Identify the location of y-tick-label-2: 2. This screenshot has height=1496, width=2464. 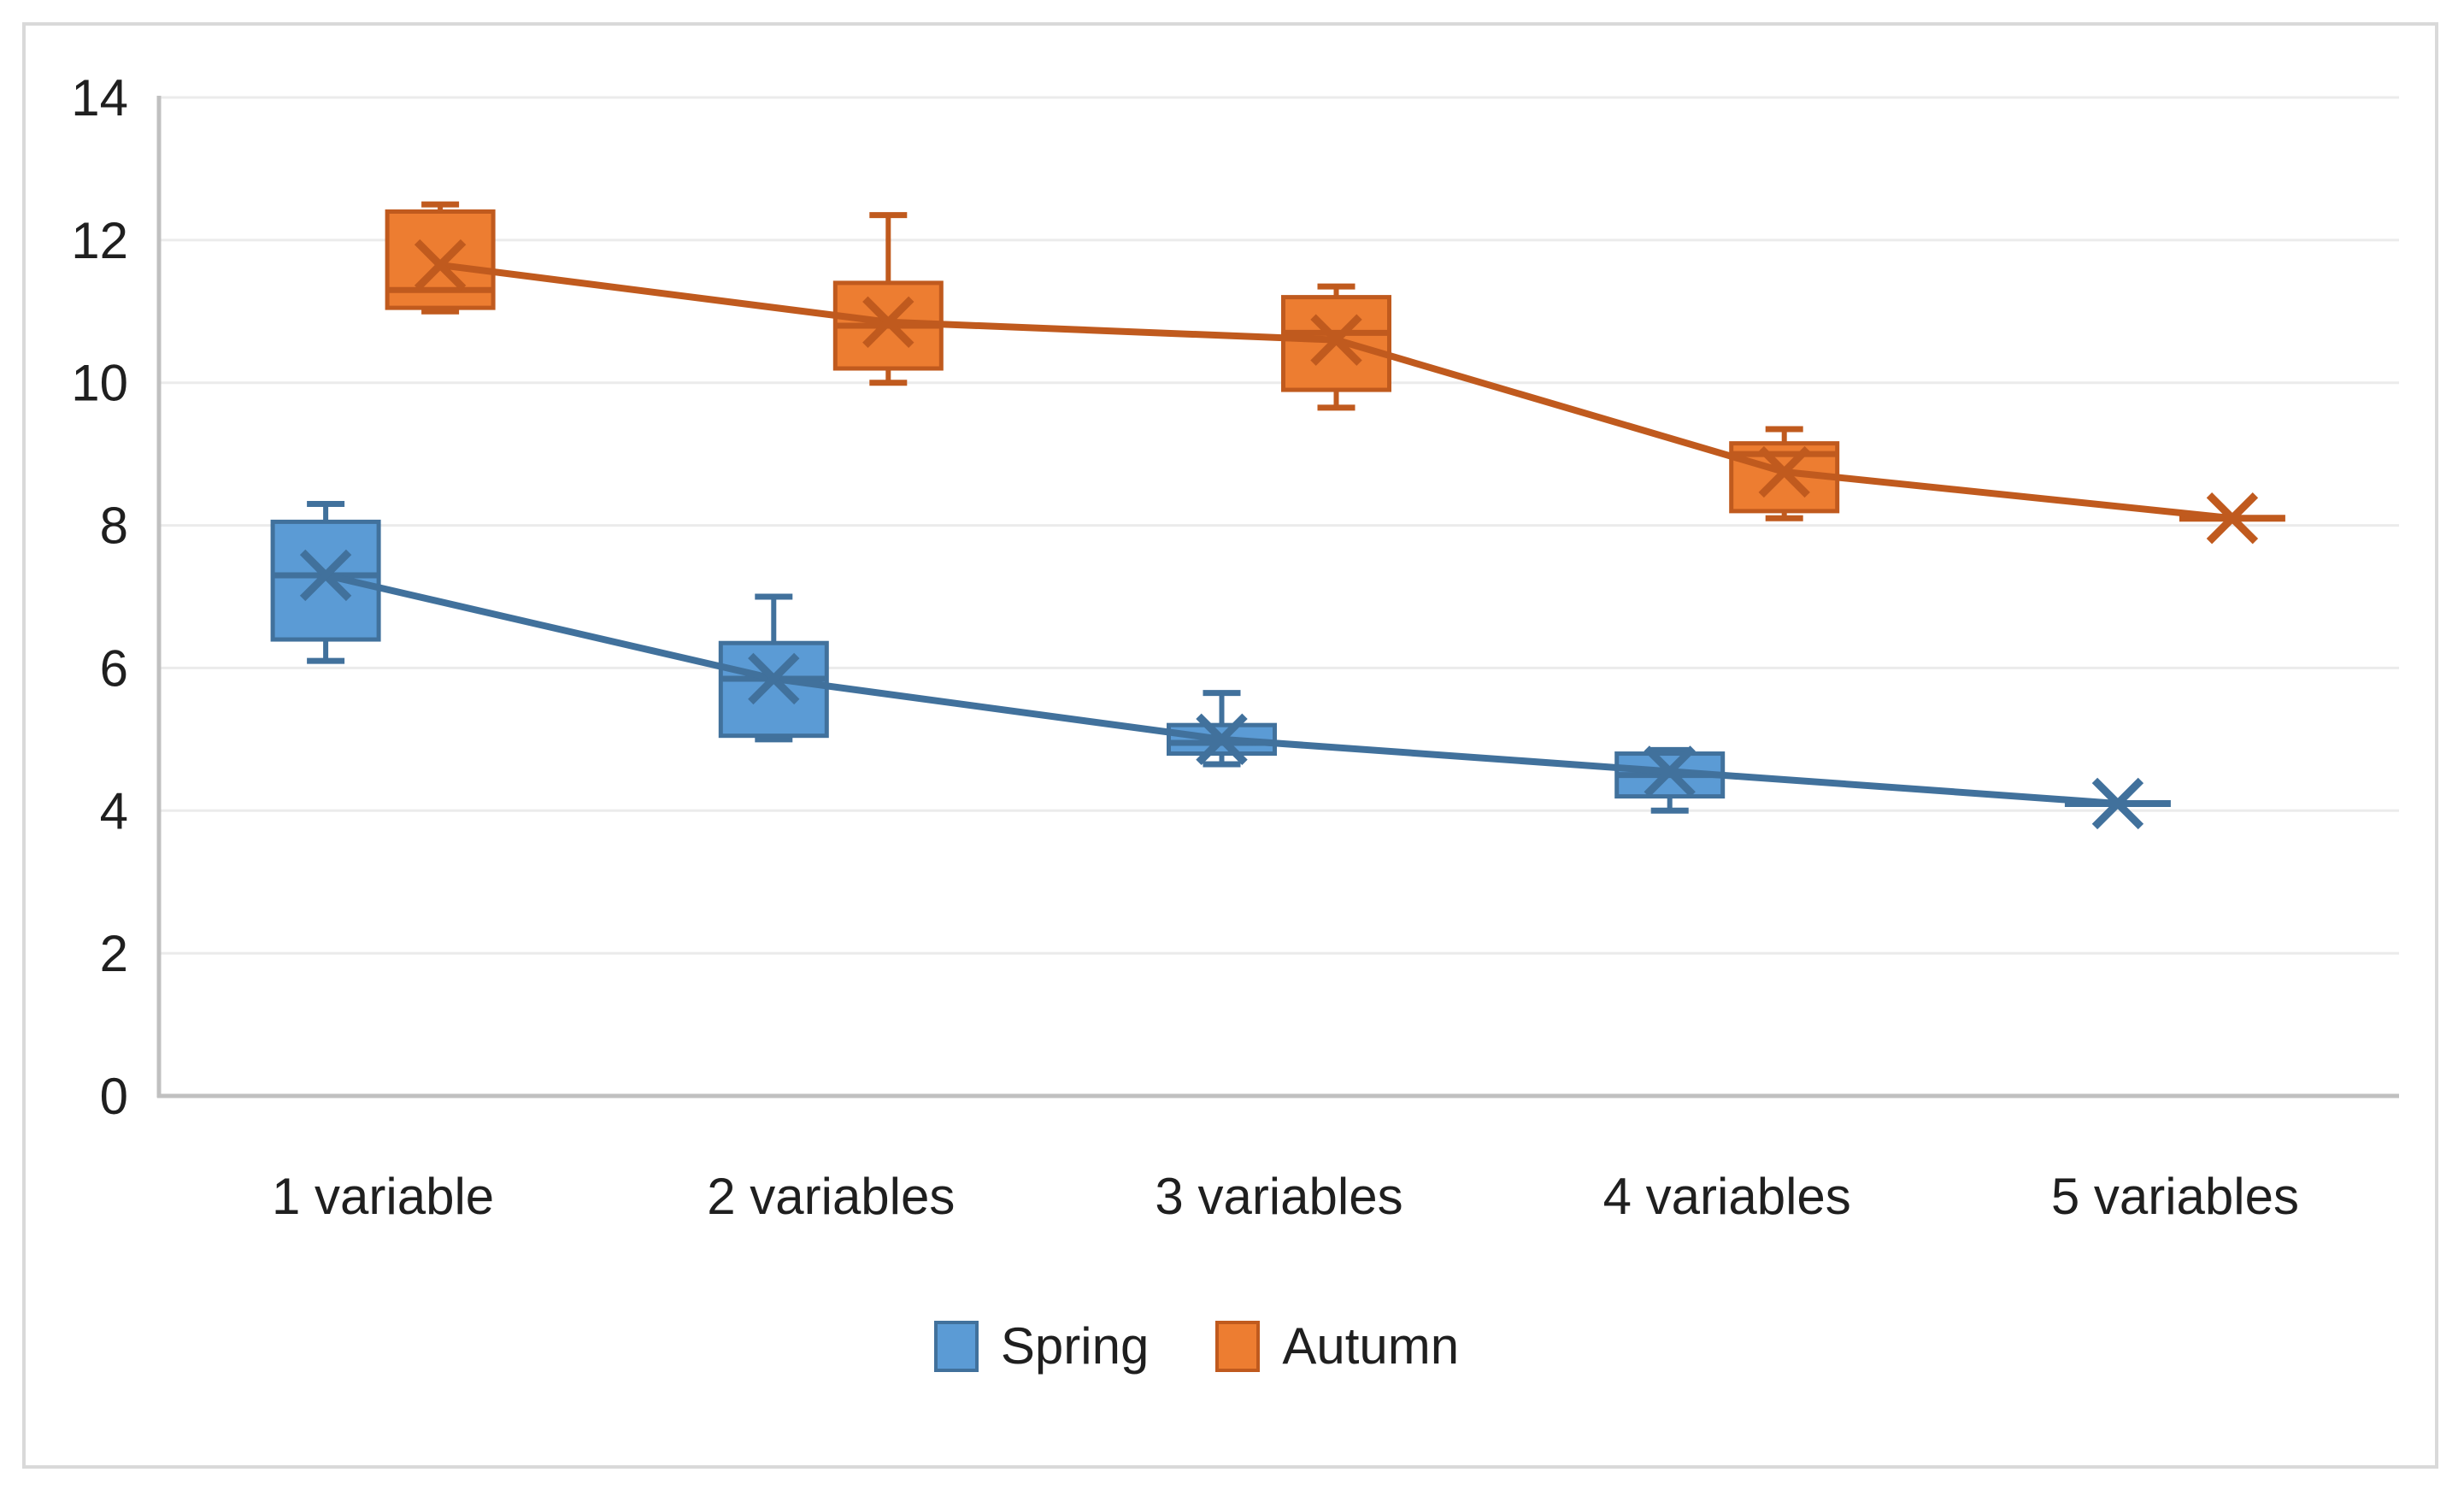
(114, 953).